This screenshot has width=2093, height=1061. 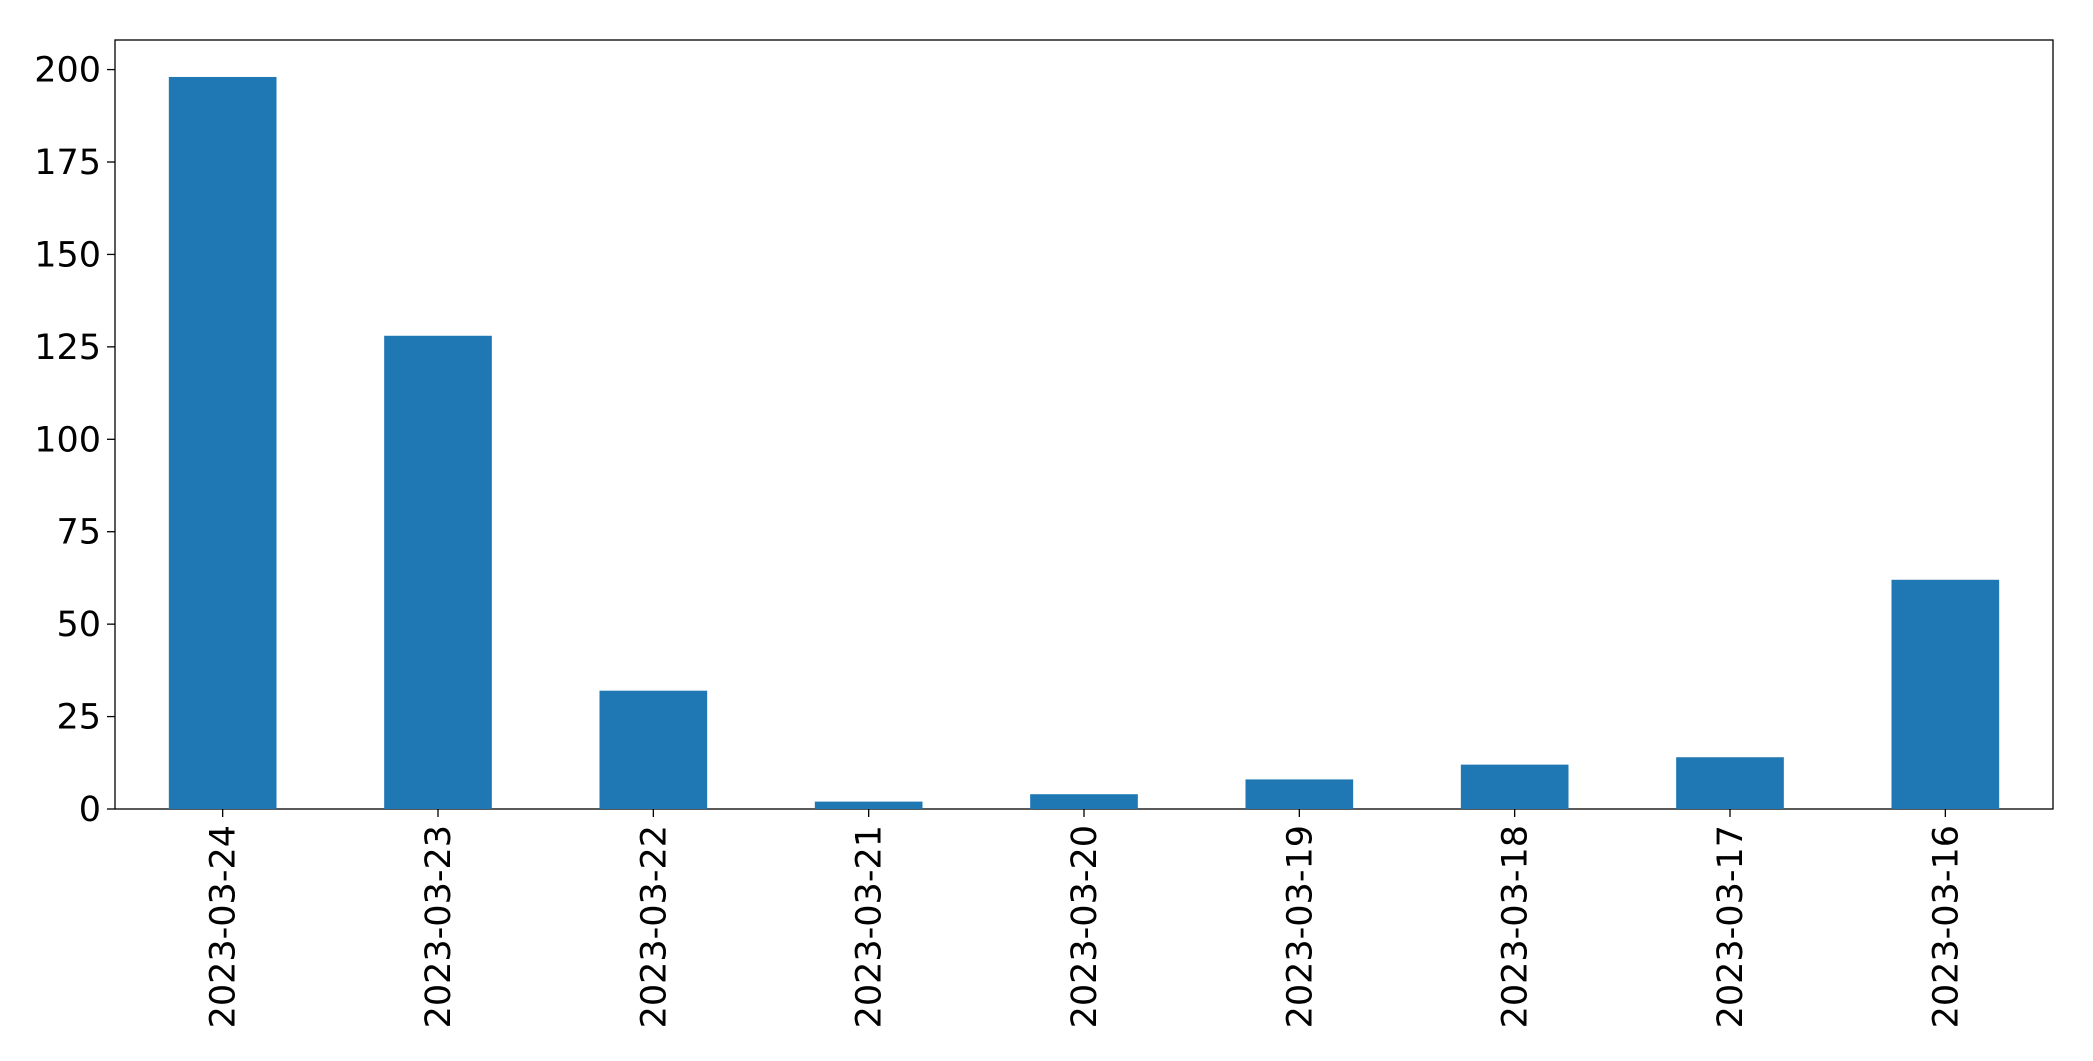 I want to click on x-tick-label: 2023-03-16, so click(x=1946, y=926).